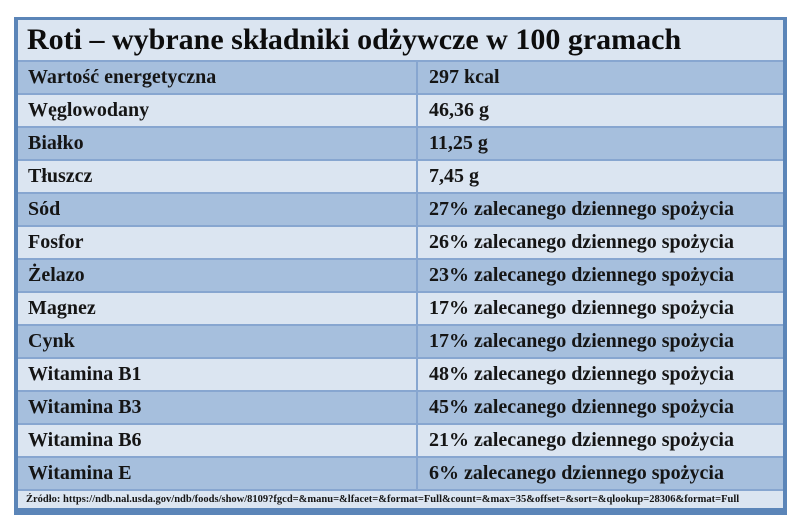 This screenshot has height=523, width=800. What do you see at coordinates (218, 308) in the screenshot?
I see `nutrient-label: Magnez` at bounding box center [218, 308].